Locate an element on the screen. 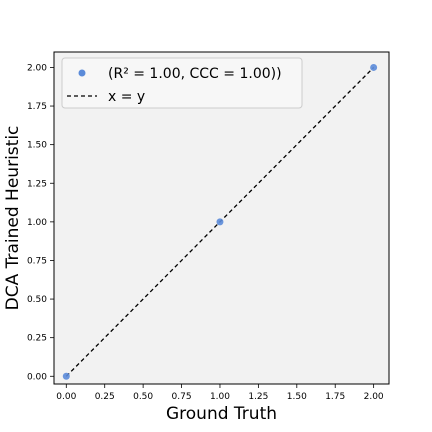 The image size is (432, 432). y-tick-label: 1.00 is located at coordinates (37, 223).